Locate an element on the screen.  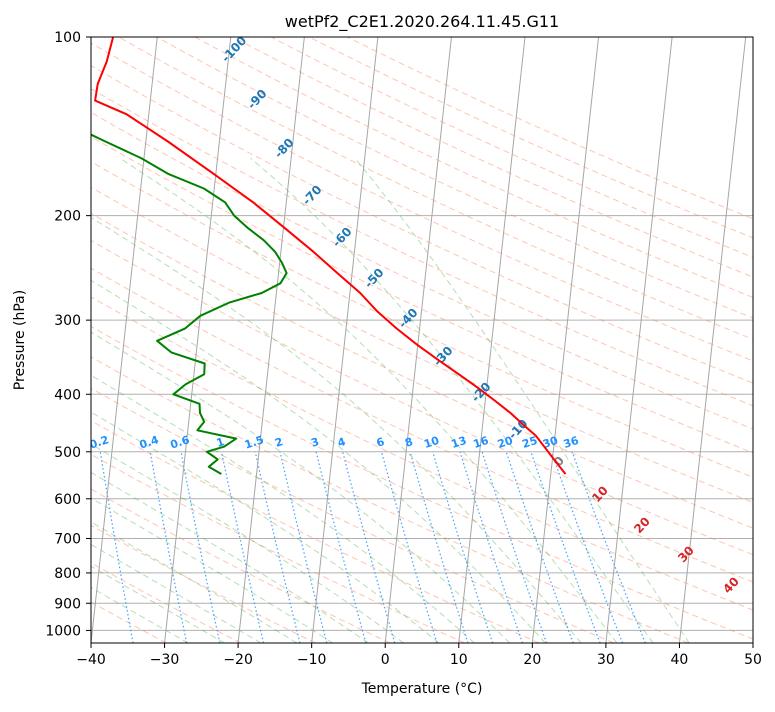
mixing-ratio-label: 4 is located at coordinates (342, 442).